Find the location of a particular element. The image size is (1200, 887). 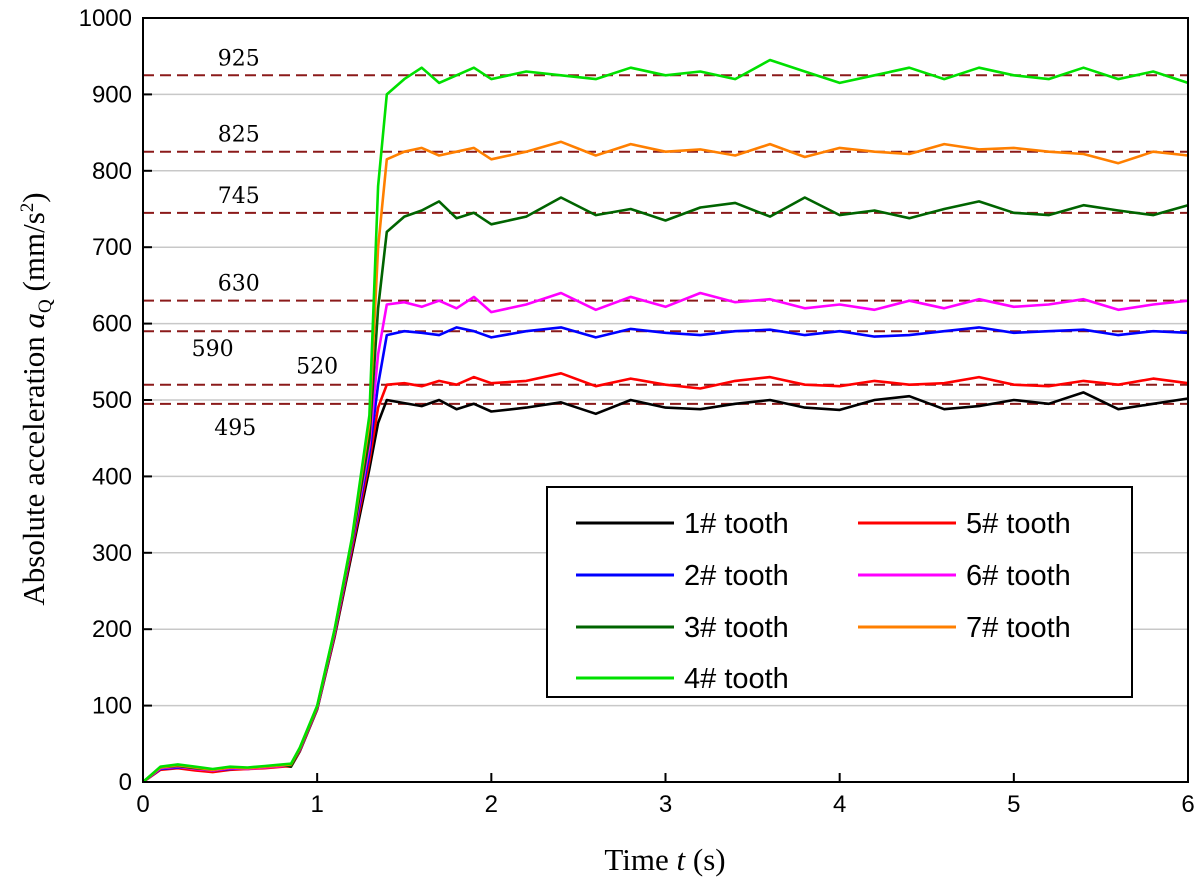

y-axis-variable: a is located at coordinates (33, 321).